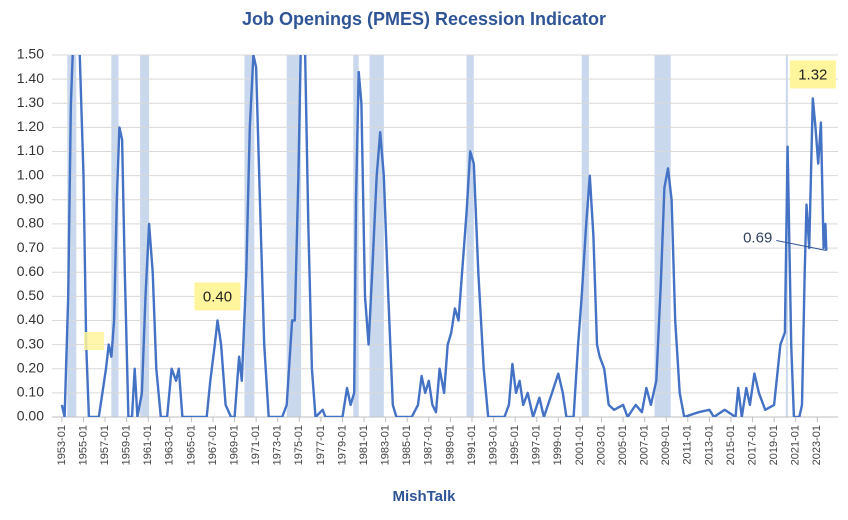 The height and width of the screenshot is (520, 848). What do you see at coordinates (424, 19) in the screenshot?
I see `chart-title: Job Openings (PMES) Recession Indicator` at bounding box center [424, 19].